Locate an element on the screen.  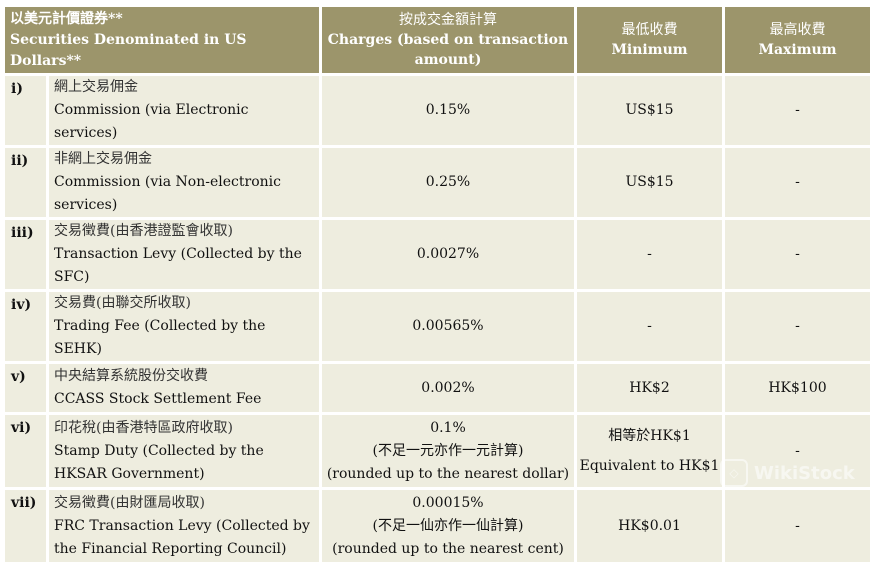
fee-minimum-line: Equivalent to HK$1 is located at coordinates (649, 466).